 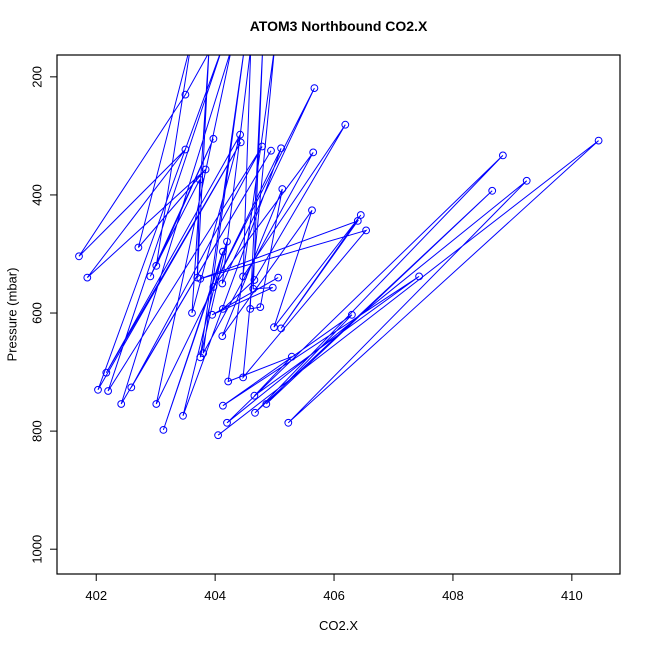 What do you see at coordinates (572, 595) in the screenshot?
I see `svg-text: 410` at bounding box center [572, 595].